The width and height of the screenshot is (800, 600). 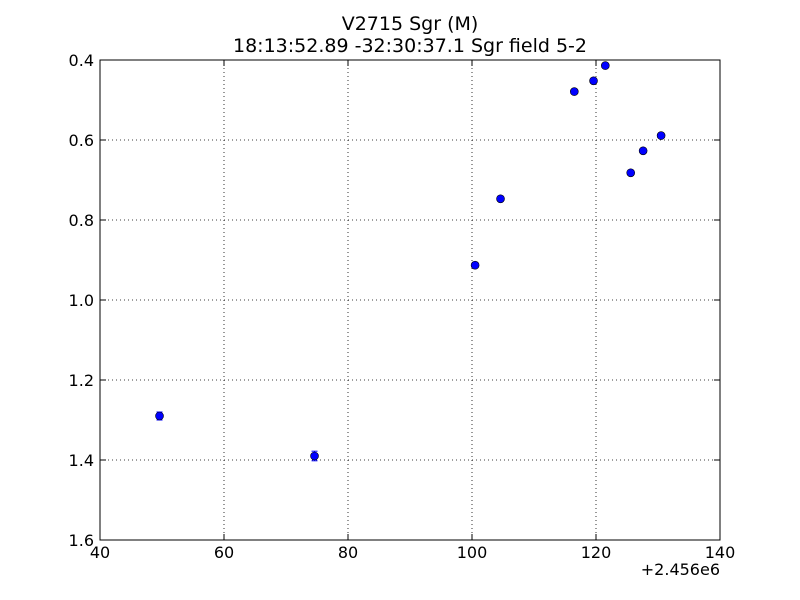 I want to click on y-tick-label: 1.6, so click(x=81, y=540).